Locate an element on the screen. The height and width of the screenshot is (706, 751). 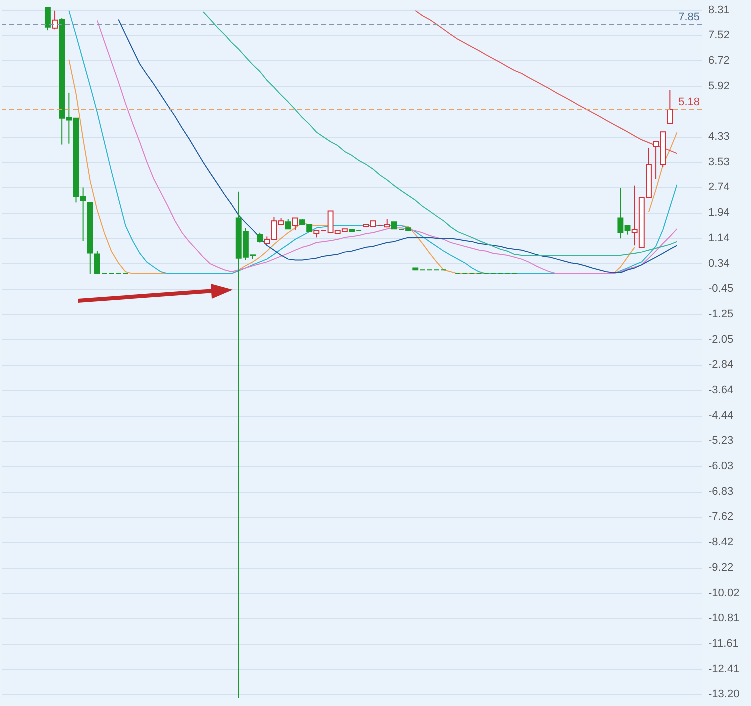
y-tick-label: 1.94 is located at coordinates (719, 213).